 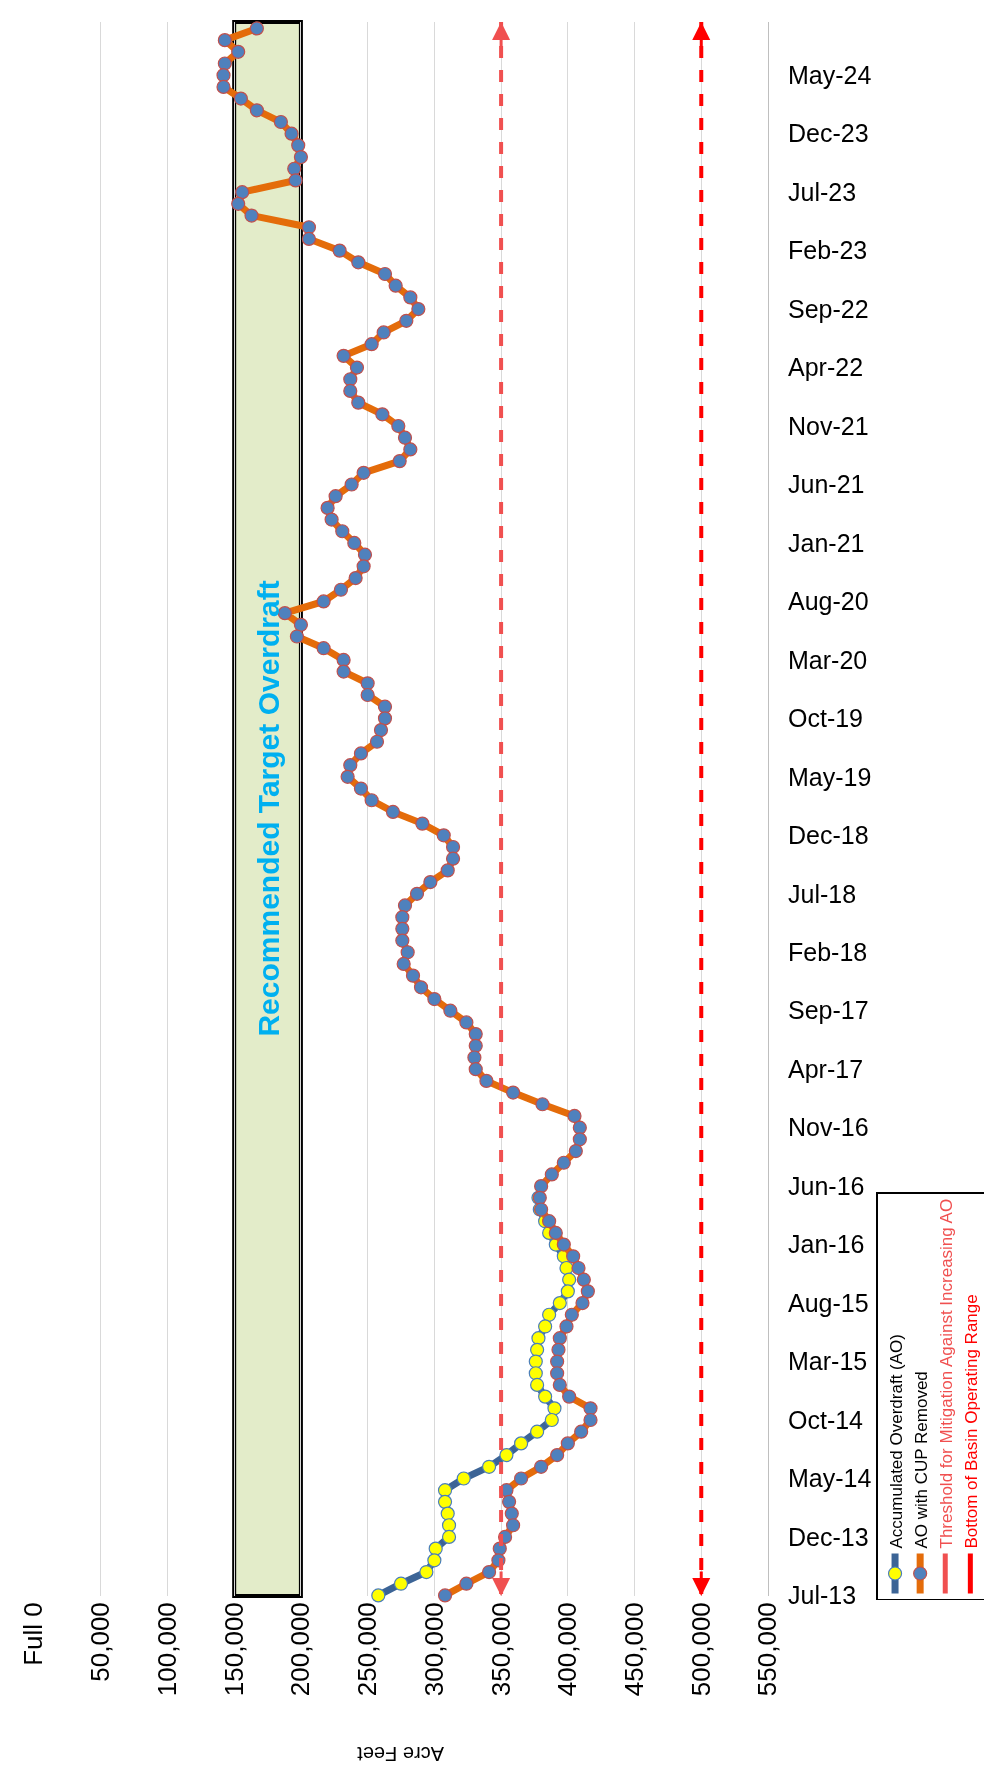 What do you see at coordinates (300, 1649) in the screenshot?
I see `x-tick-label: 200,000` at bounding box center [300, 1649].